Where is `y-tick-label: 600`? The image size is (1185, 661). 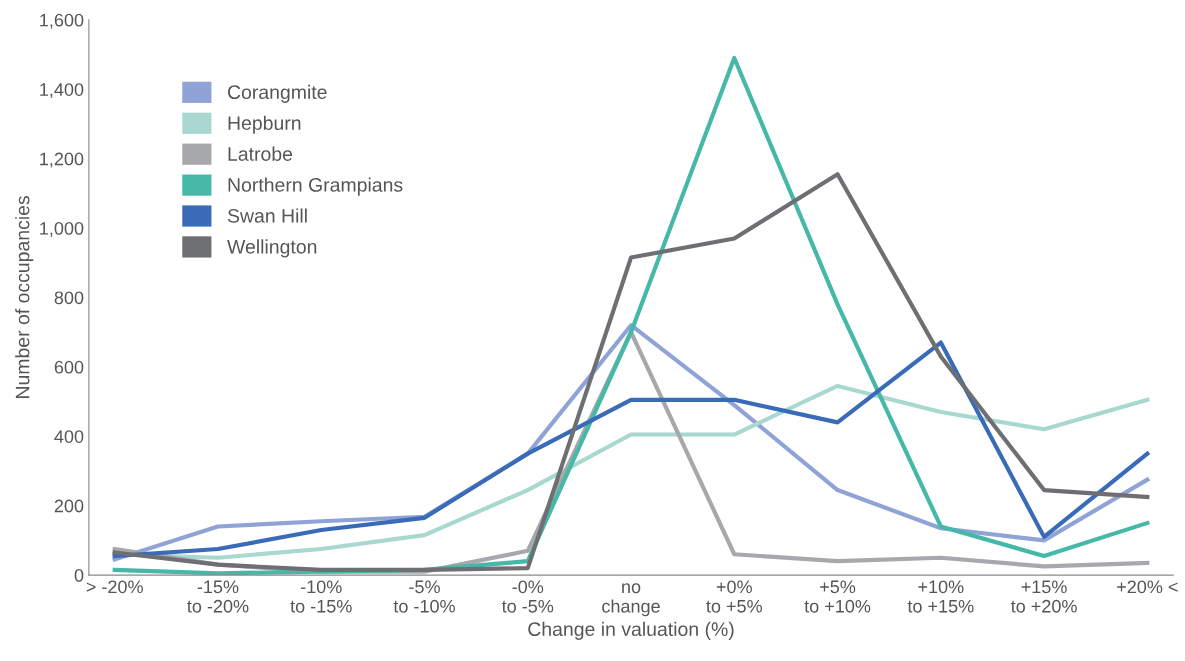 y-tick-label: 600 is located at coordinates (69, 367).